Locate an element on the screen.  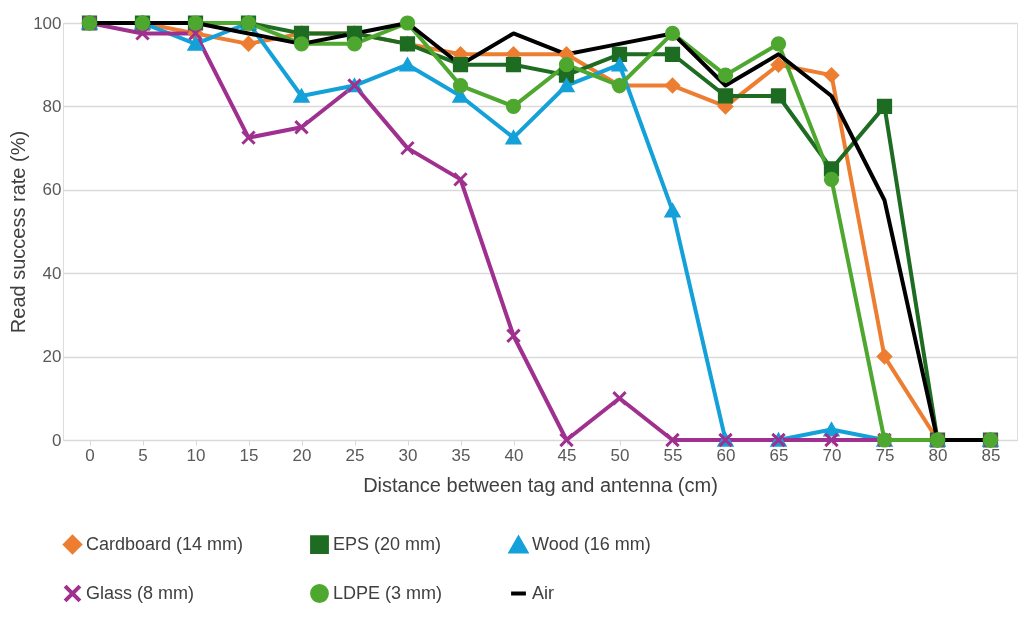
x-tick-label: 65 is located at coordinates (779, 455).